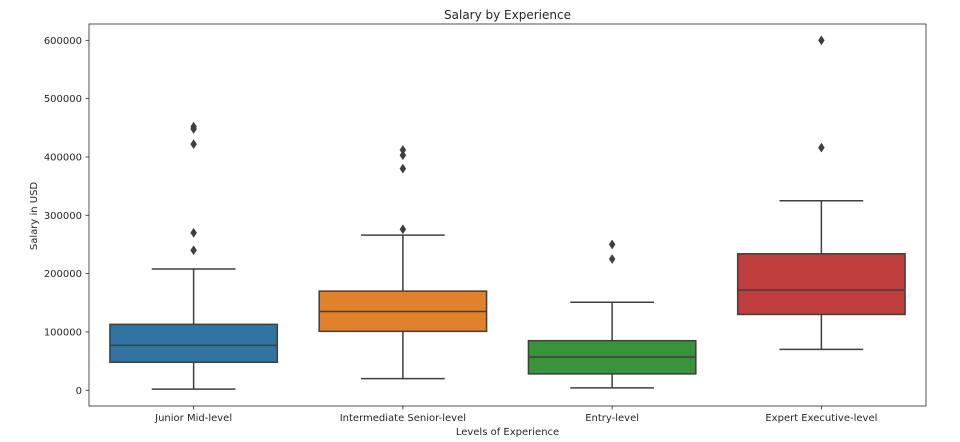 The width and height of the screenshot is (960, 442). I want to click on y-tick-label: 100000, so click(63, 332).